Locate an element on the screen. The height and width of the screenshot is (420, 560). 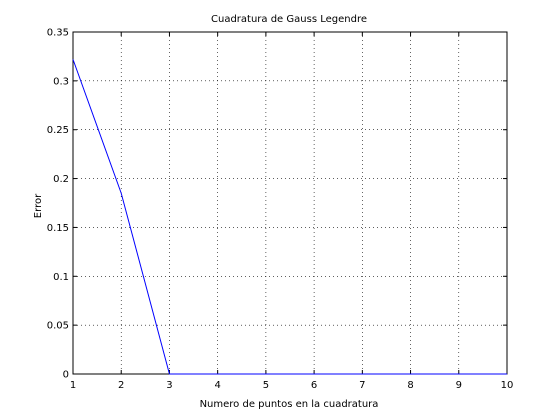
x-tick-label: 9 is located at coordinates (459, 385).